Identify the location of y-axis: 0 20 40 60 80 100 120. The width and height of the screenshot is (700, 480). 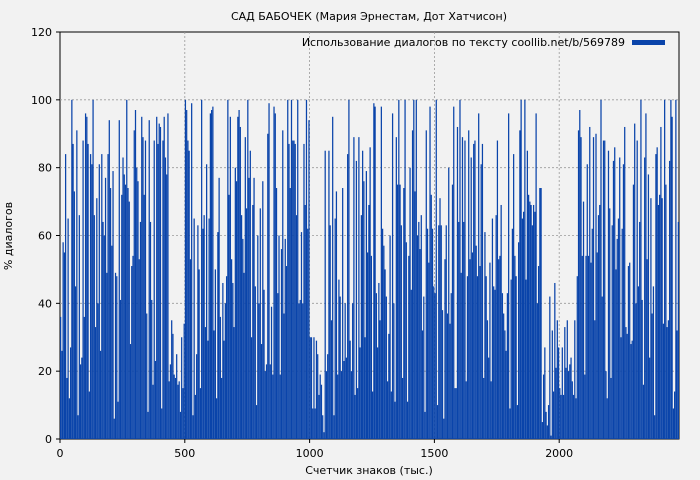
(45, 236).